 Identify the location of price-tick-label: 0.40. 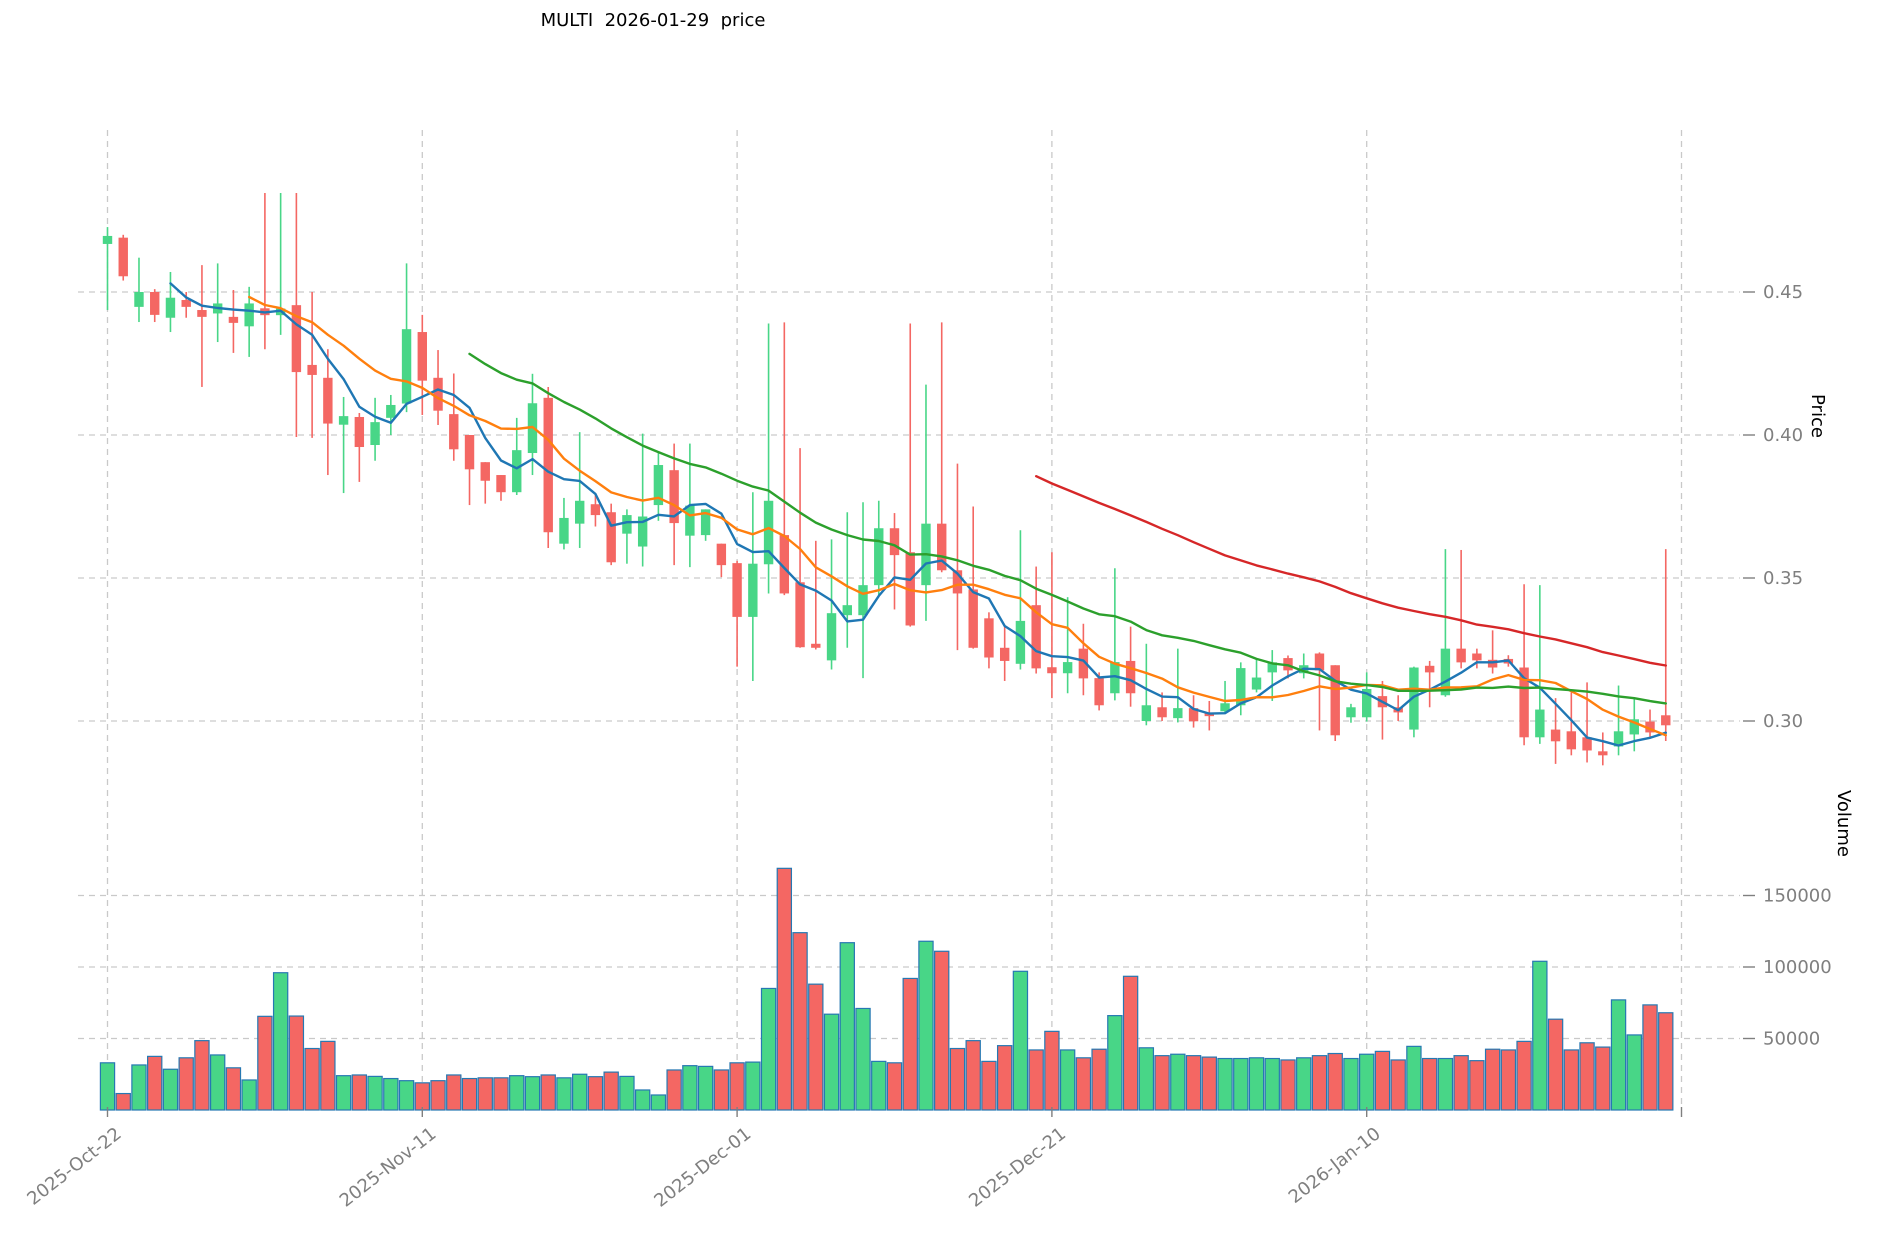
(1783, 435).